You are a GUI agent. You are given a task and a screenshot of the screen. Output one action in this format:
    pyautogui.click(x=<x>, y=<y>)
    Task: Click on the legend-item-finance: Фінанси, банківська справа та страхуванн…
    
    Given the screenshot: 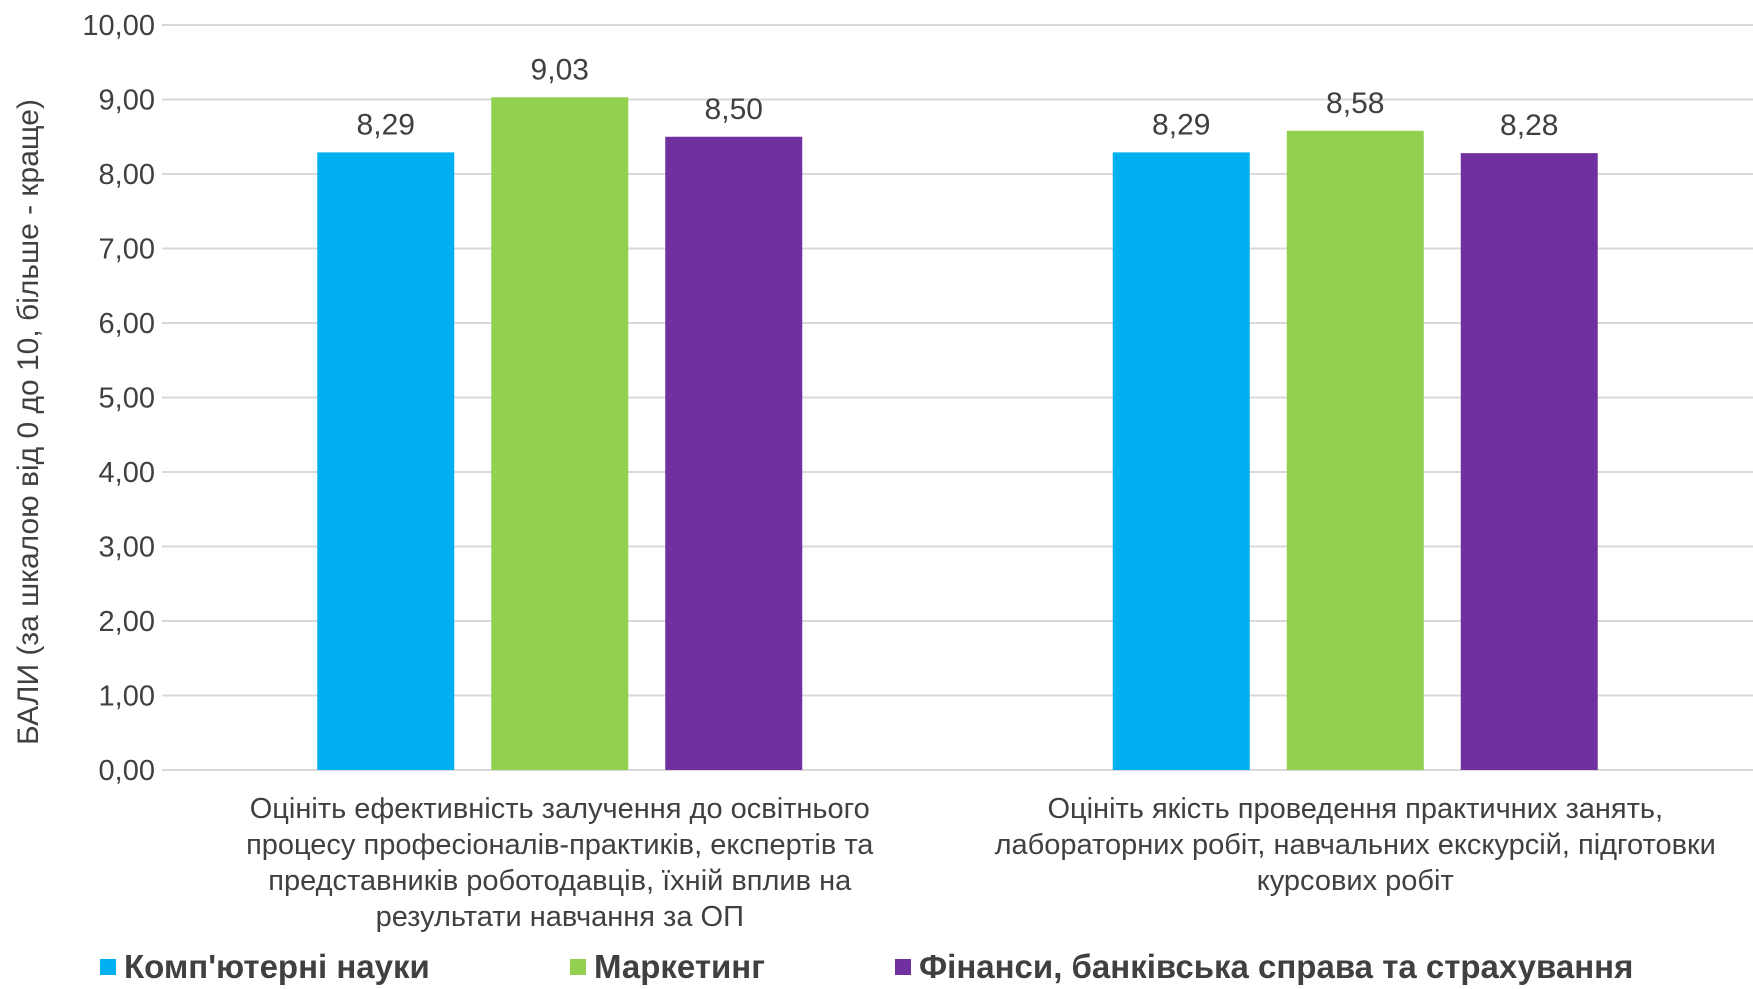 What is the action you would take?
    pyautogui.click(x=1264, y=967)
    